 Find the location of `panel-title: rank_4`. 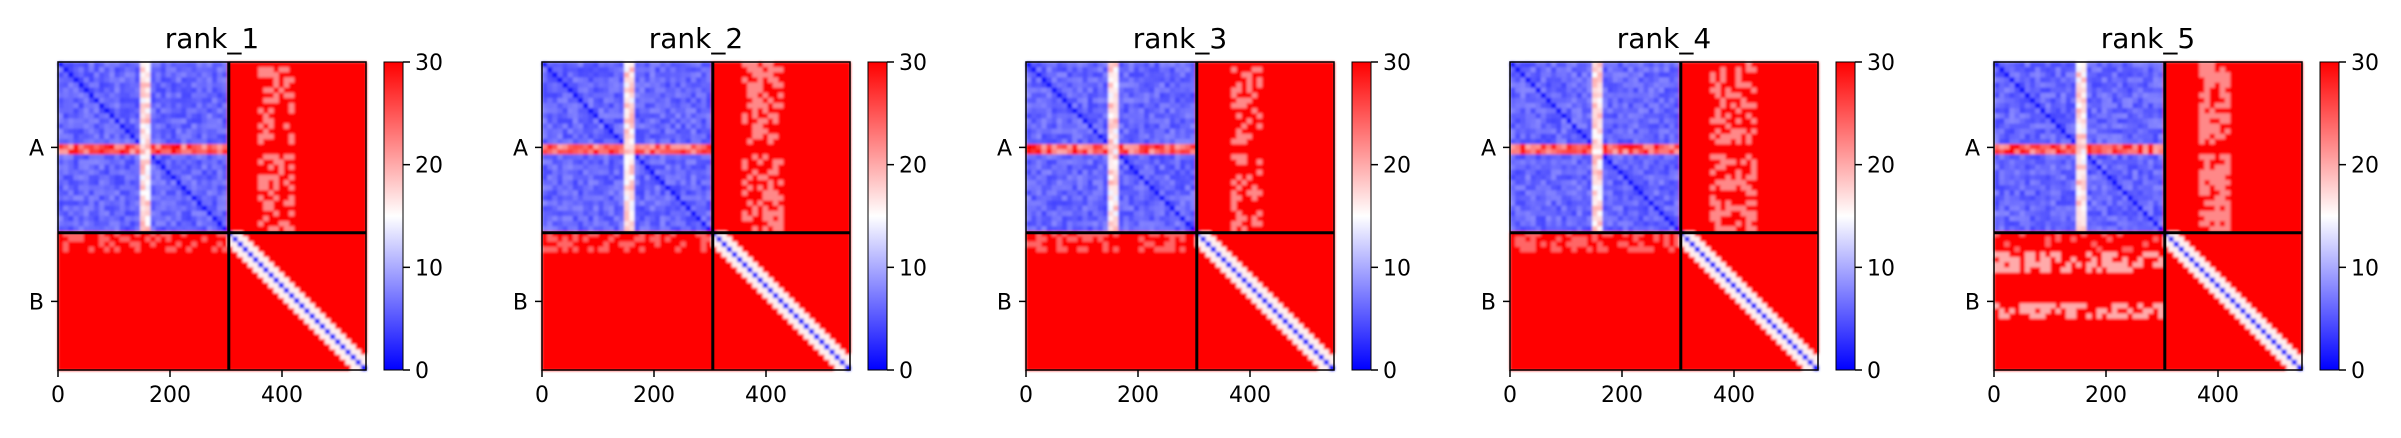

panel-title: rank_4 is located at coordinates (1664, 38).